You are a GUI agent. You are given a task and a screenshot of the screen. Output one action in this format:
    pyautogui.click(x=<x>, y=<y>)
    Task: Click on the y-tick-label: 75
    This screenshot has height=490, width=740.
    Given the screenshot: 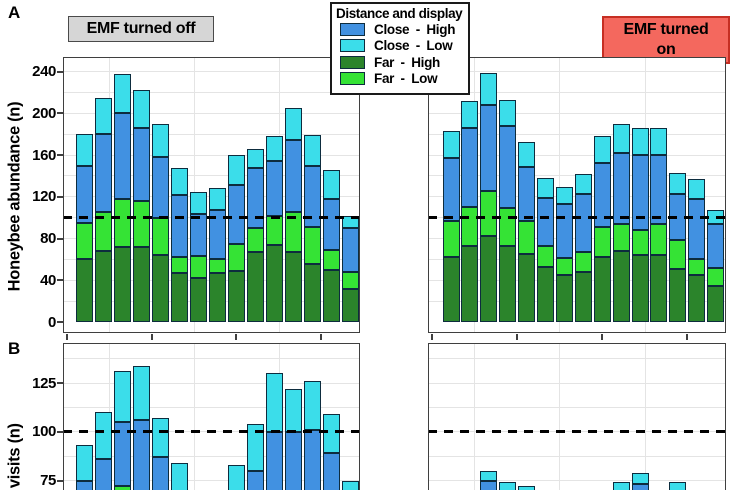 What is the action you would take?
    pyautogui.click(x=48, y=481)
    